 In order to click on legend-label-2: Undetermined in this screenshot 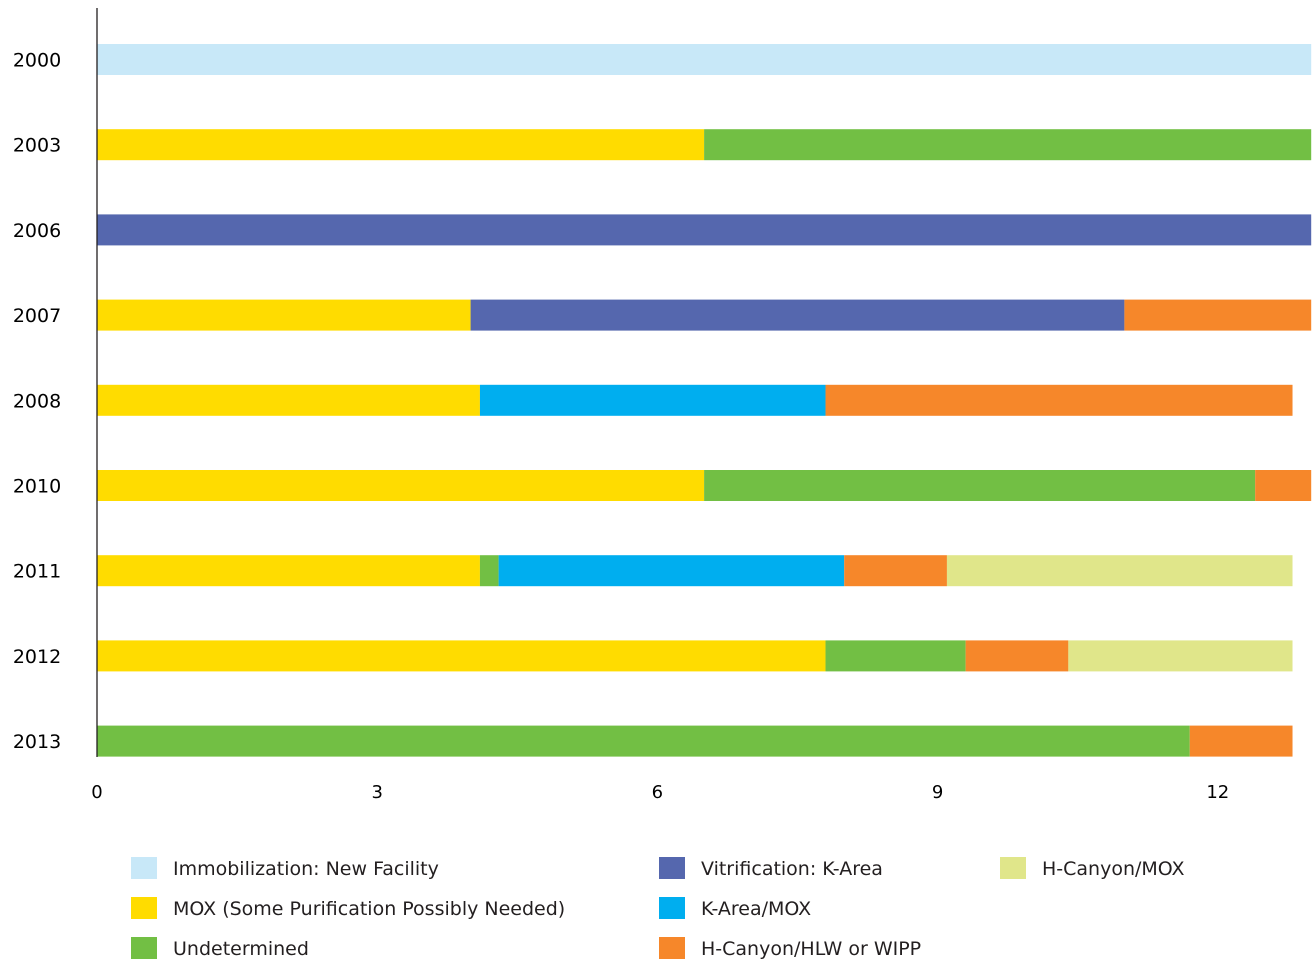, I will do `click(241, 949)`.